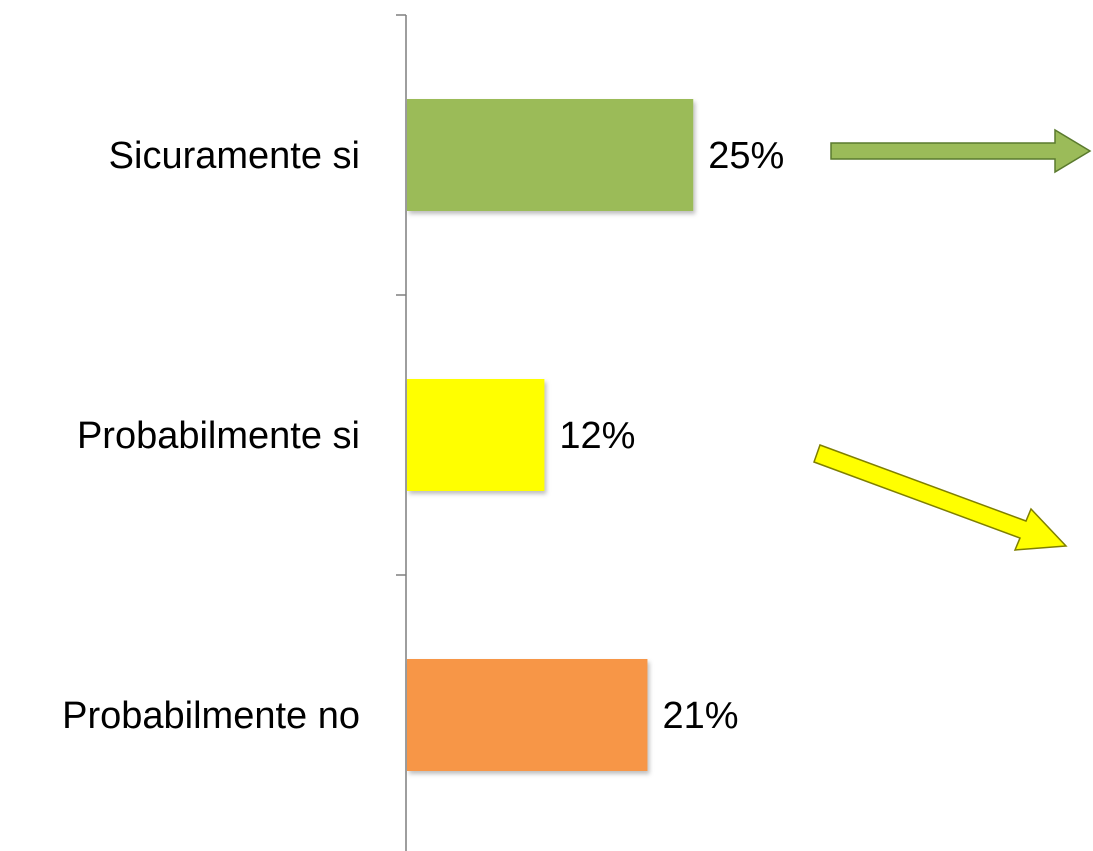 Image resolution: width=1093 pixels, height=851 pixels. I want to click on value-label-sicuramente-si: 25%, so click(746, 156).